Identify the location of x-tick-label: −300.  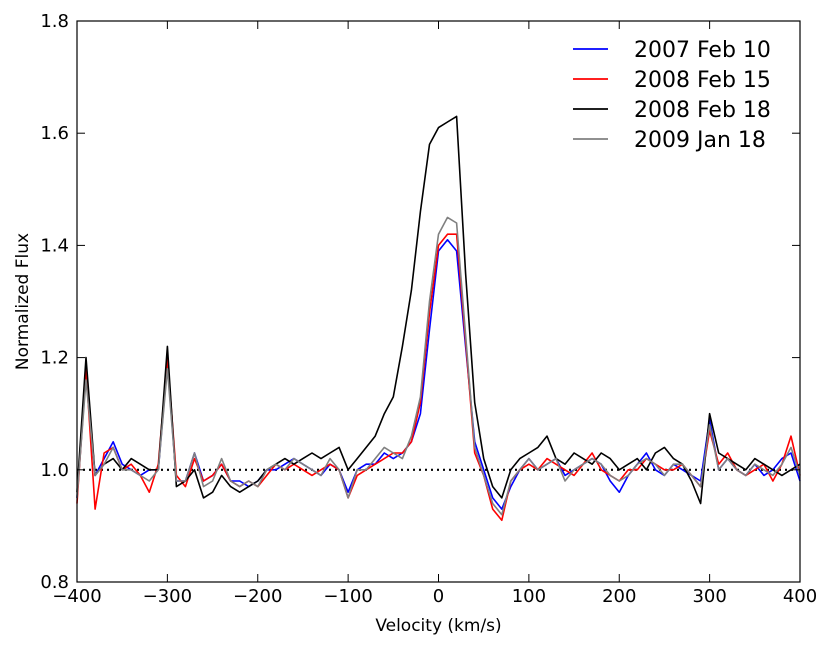
(167, 596).